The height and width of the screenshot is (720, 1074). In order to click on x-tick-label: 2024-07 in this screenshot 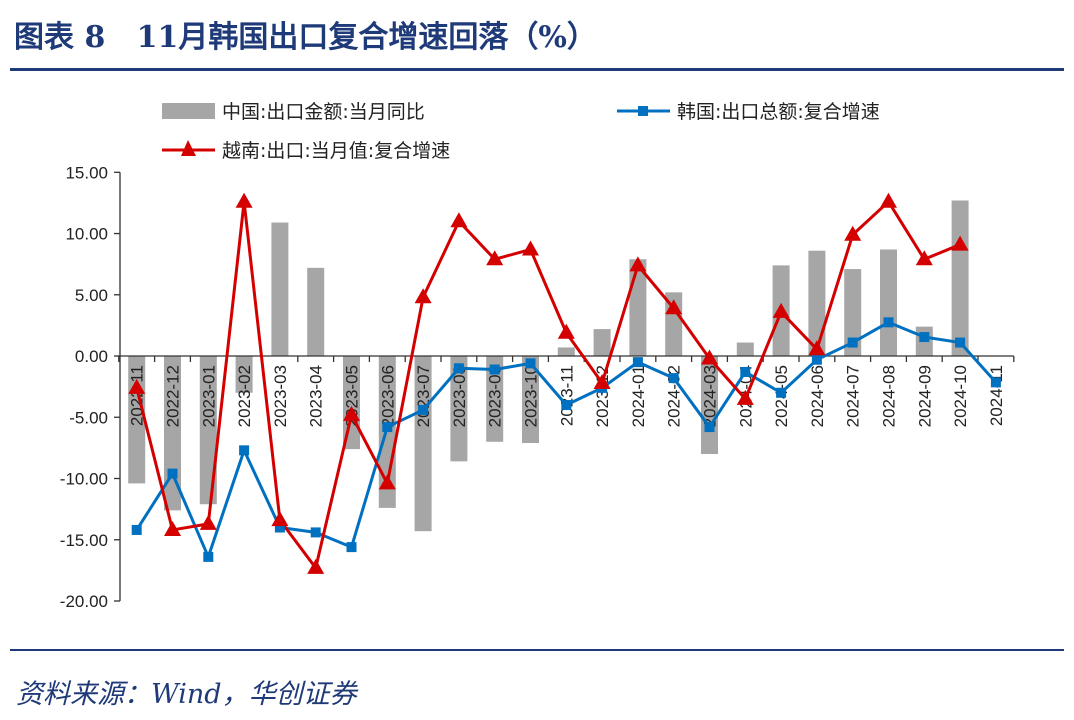, I will do `click(853, 396)`.